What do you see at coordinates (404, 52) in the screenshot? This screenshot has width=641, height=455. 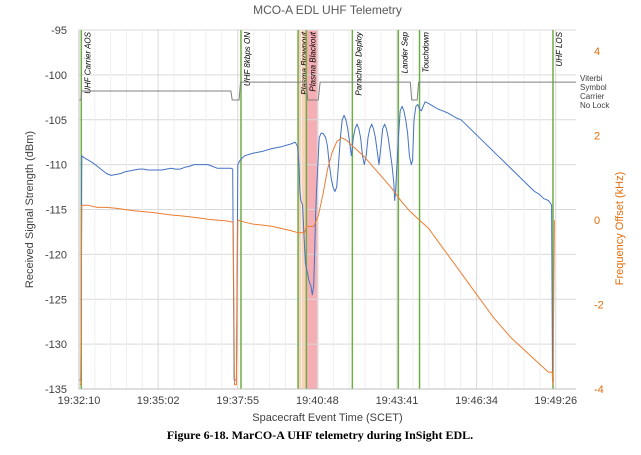 I see `event-label: Lander Sep` at bounding box center [404, 52].